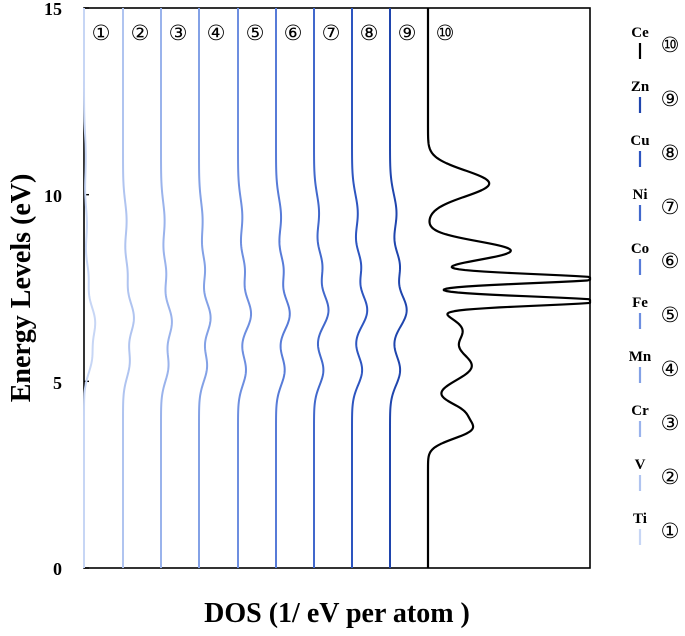 The width and height of the screenshot is (685, 636). I want to click on y-tick-label: 10, so click(53, 196).